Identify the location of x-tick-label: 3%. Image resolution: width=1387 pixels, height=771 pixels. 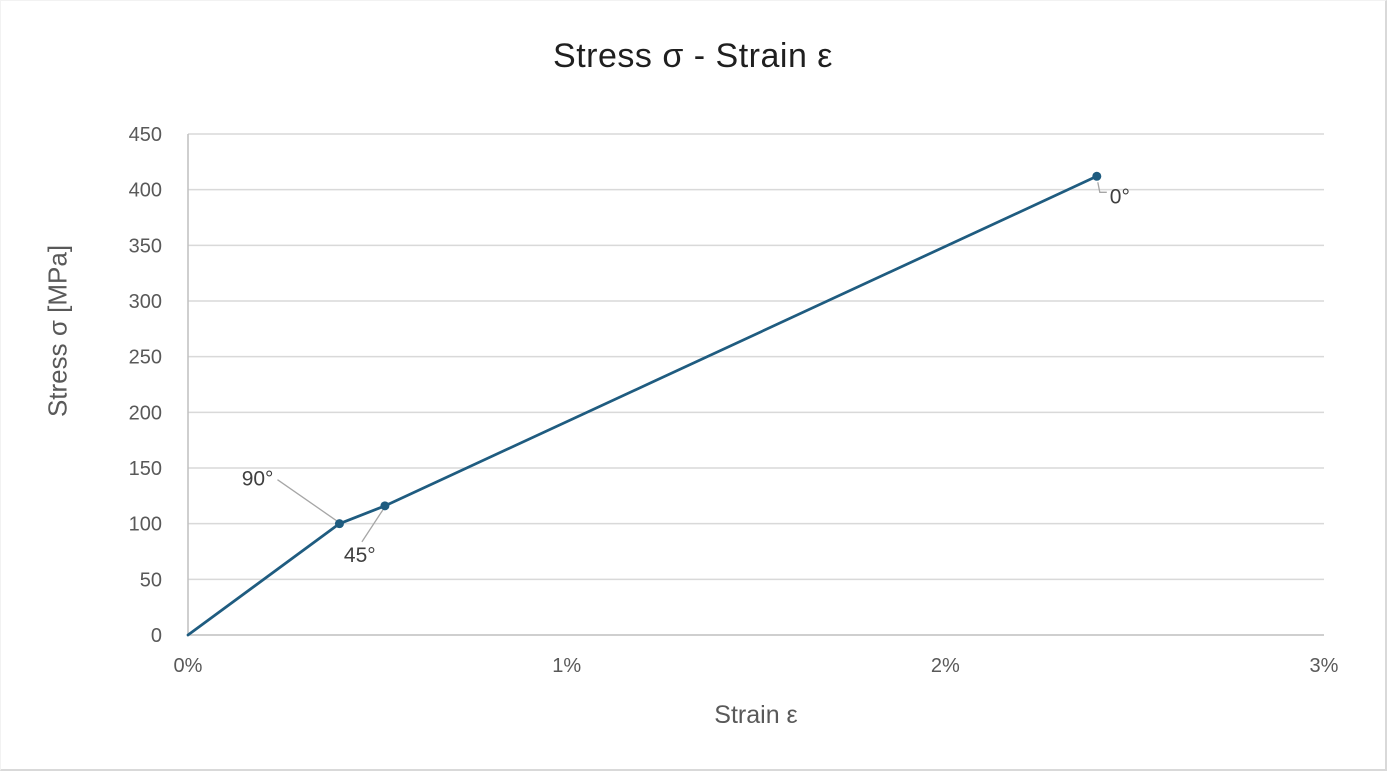
(1324, 666).